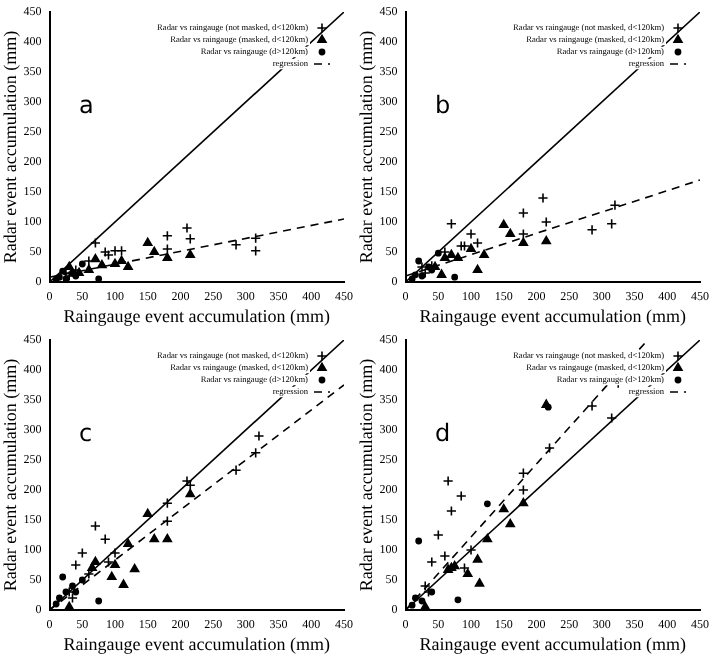  What do you see at coordinates (86, 432) in the screenshot?
I see `annotation: c` at bounding box center [86, 432].